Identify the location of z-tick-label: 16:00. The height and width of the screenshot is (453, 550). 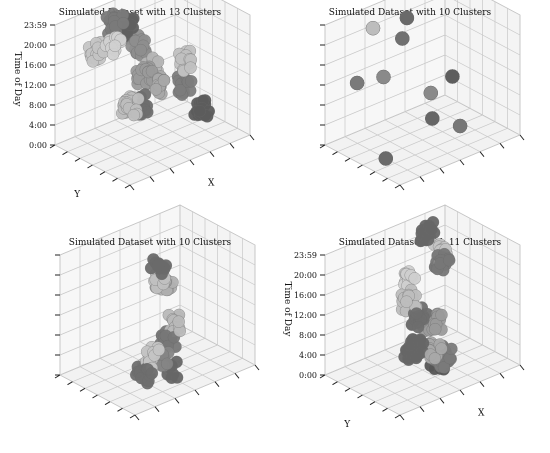
(305, 295).